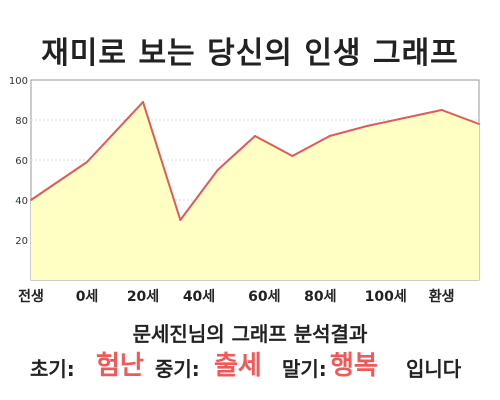  Describe the element at coordinates (250, 53) in the screenshot. I see `chart-title: 재미로 보는 당신의 인생 그래프` at that location.